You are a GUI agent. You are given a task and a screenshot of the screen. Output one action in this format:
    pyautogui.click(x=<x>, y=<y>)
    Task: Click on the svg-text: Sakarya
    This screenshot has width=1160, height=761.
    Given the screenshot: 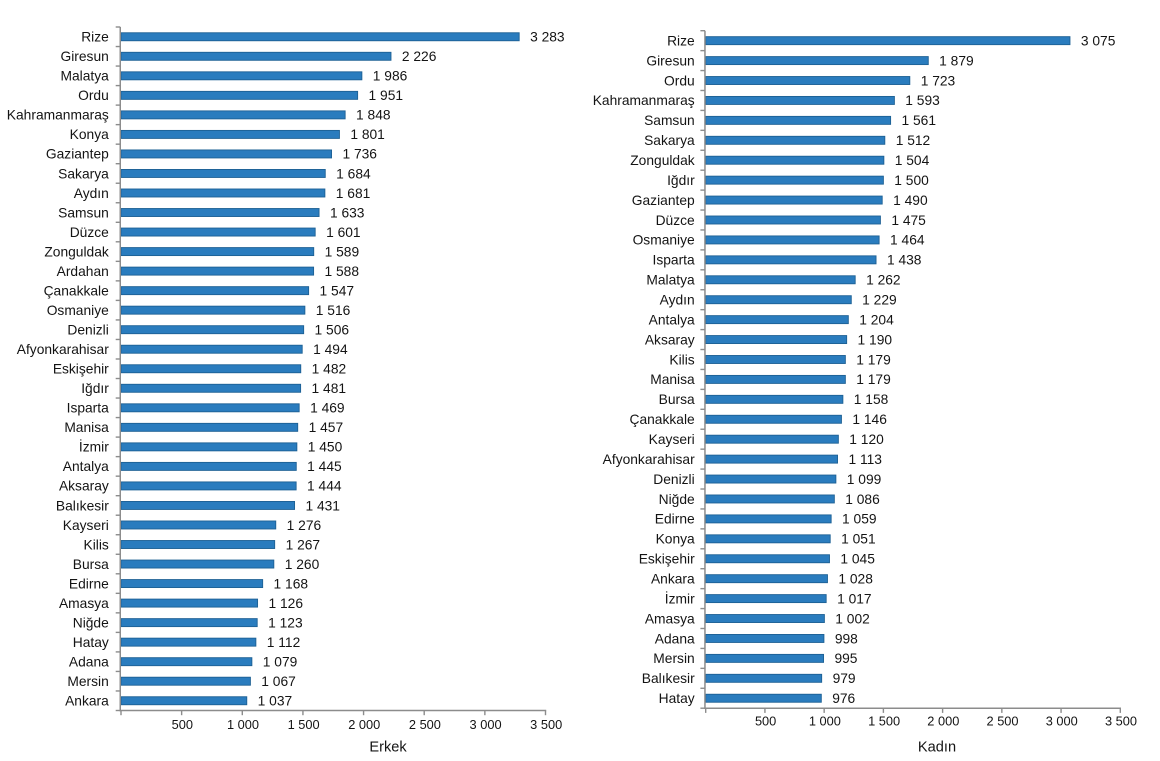 What is the action you would take?
    pyautogui.click(x=83, y=173)
    